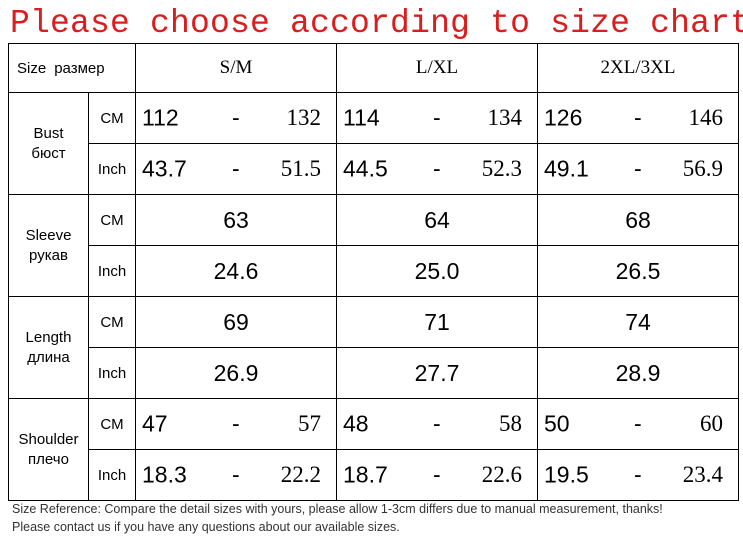 The width and height of the screenshot is (743, 546). I want to click on value-cell: 74, so click(638, 322).